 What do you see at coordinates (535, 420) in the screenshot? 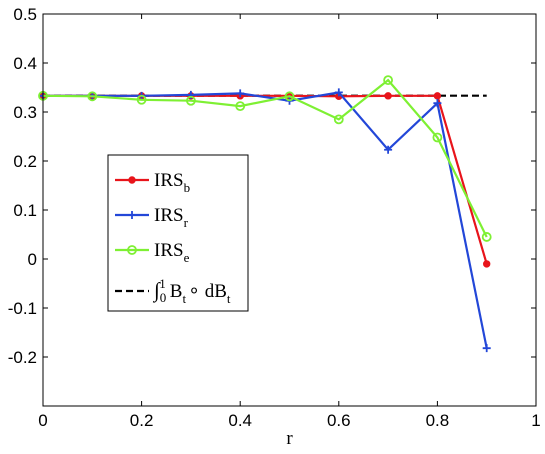
I see `x-tick-label: 1` at bounding box center [535, 420].